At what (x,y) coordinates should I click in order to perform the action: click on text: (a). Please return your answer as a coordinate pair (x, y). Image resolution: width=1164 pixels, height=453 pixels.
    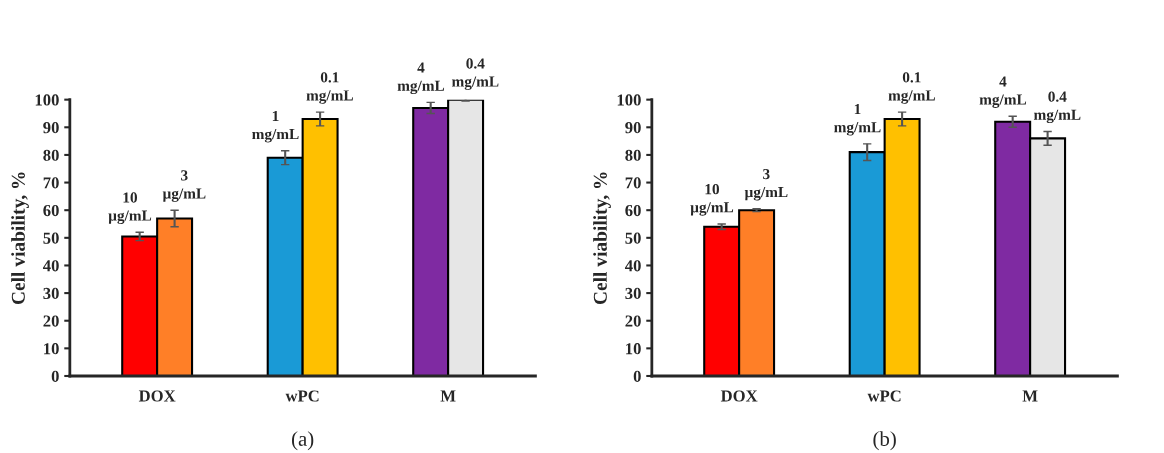
    Looking at the image, I should click on (302, 441).